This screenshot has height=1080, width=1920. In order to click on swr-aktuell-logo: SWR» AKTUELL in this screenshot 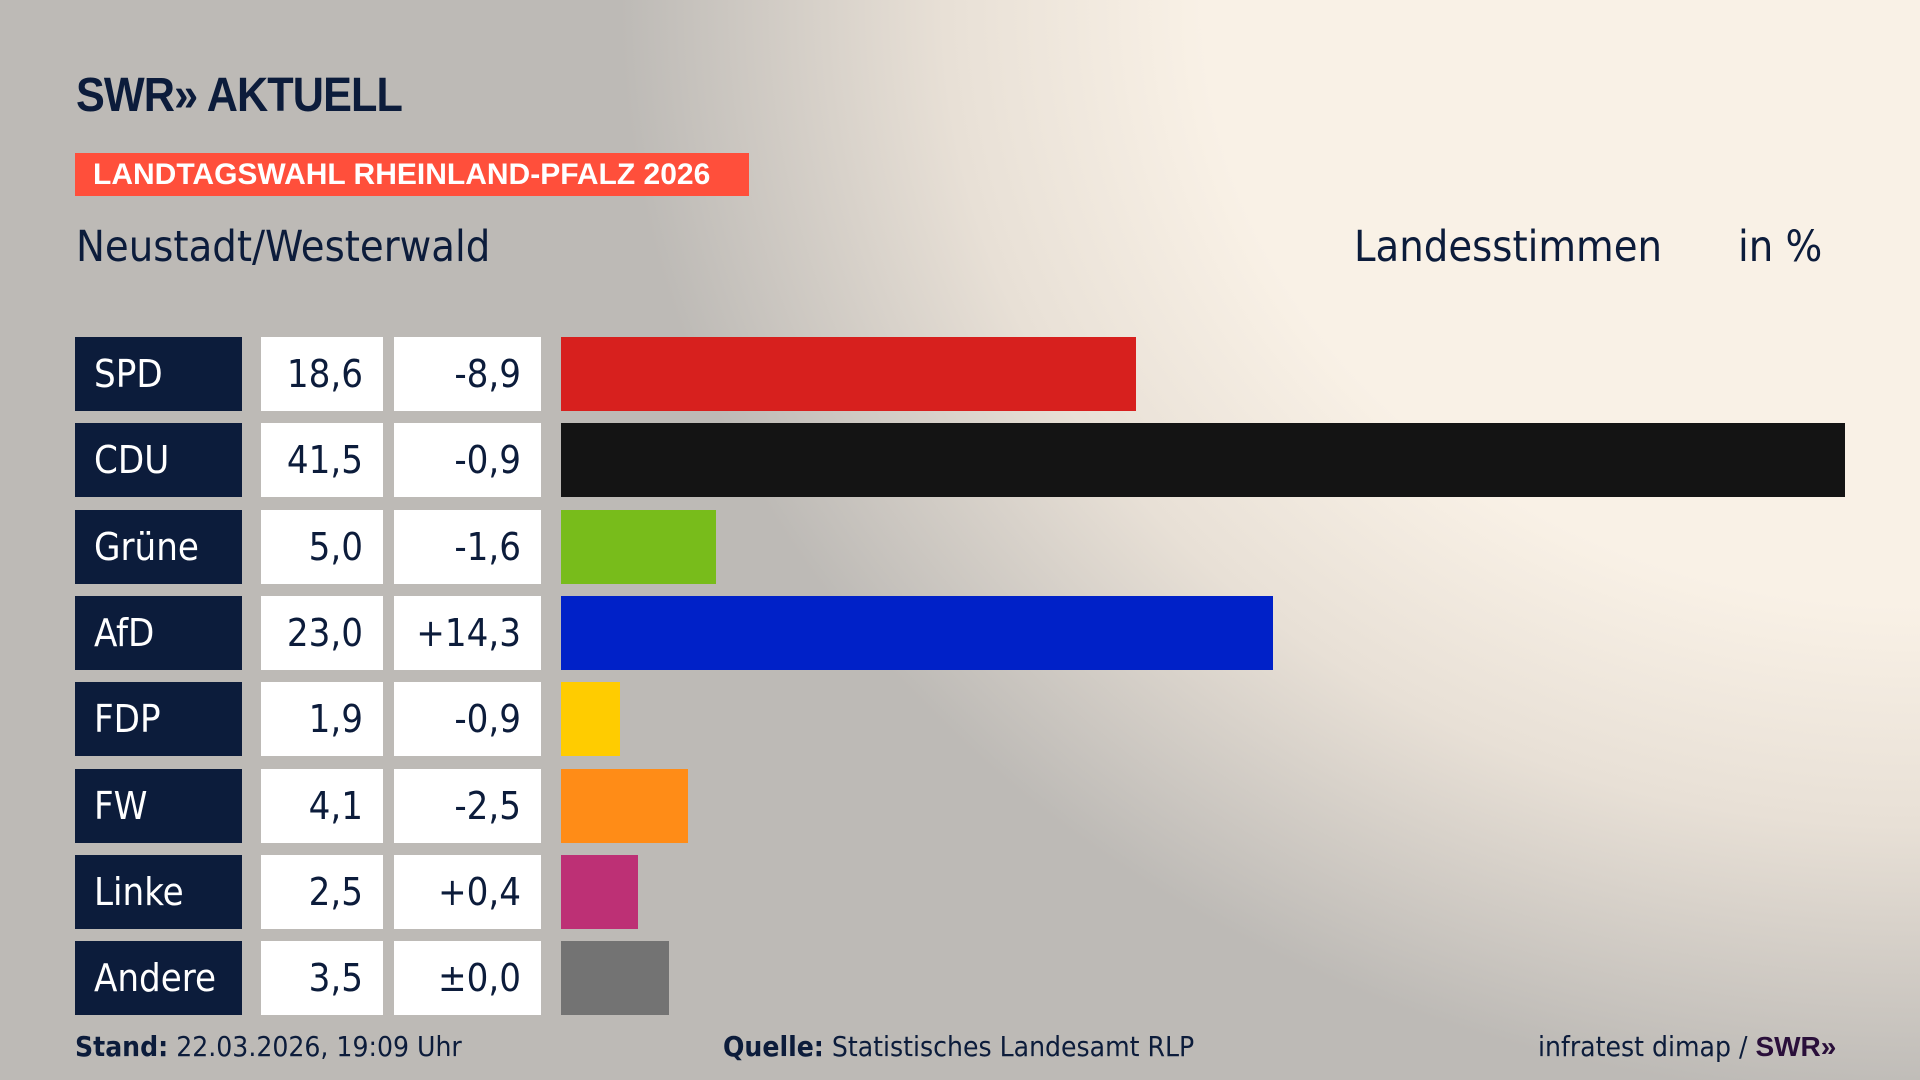, I will do `click(239, 95)`.